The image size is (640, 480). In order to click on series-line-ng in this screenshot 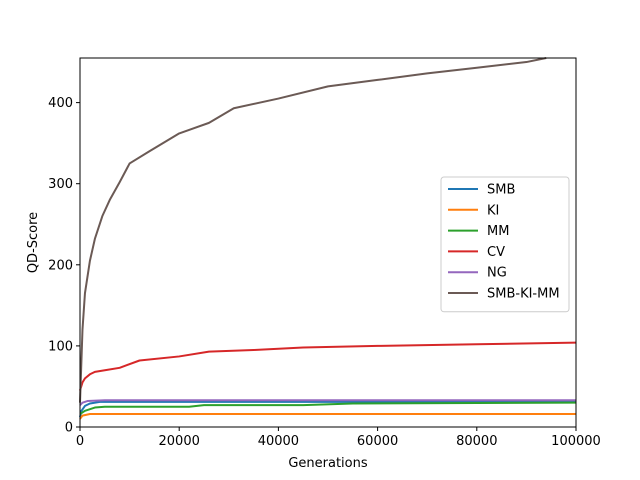, I will do `click(327, 402)`.